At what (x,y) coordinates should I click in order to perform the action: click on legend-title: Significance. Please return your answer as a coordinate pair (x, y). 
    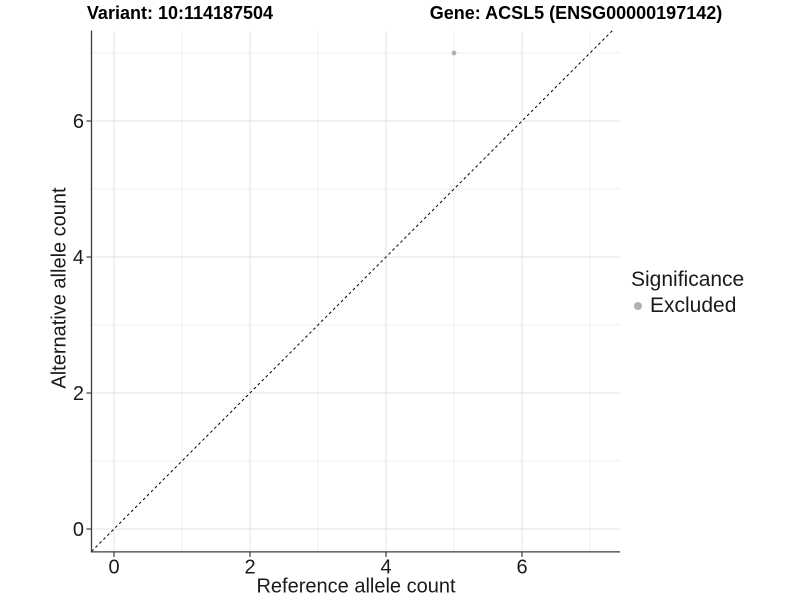
    Looking at the image, I should click on (688, 279).